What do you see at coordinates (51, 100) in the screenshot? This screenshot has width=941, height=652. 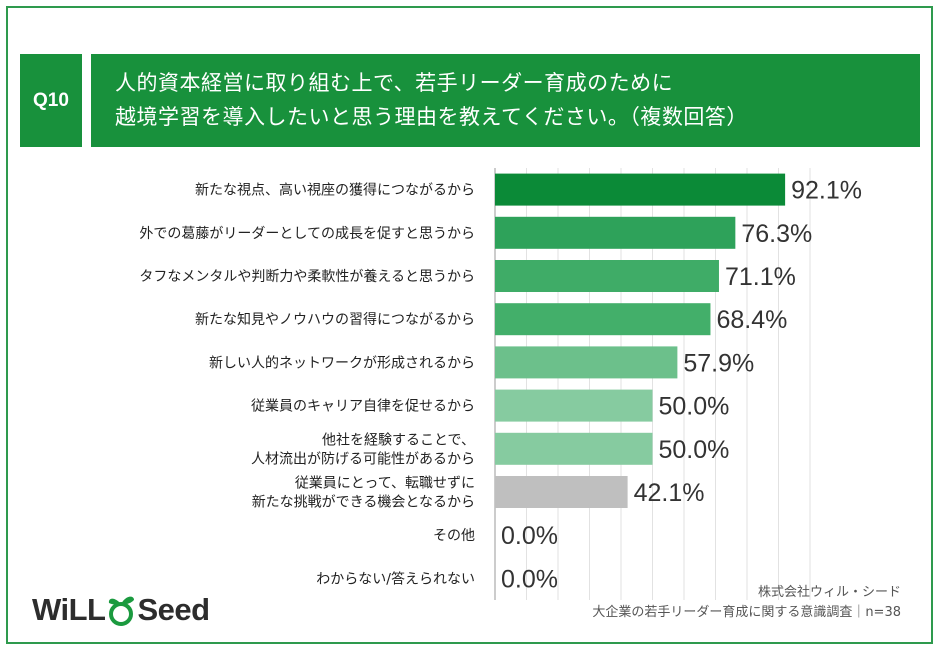 I see `question-number: Q10` at bounding box center [51, 100].